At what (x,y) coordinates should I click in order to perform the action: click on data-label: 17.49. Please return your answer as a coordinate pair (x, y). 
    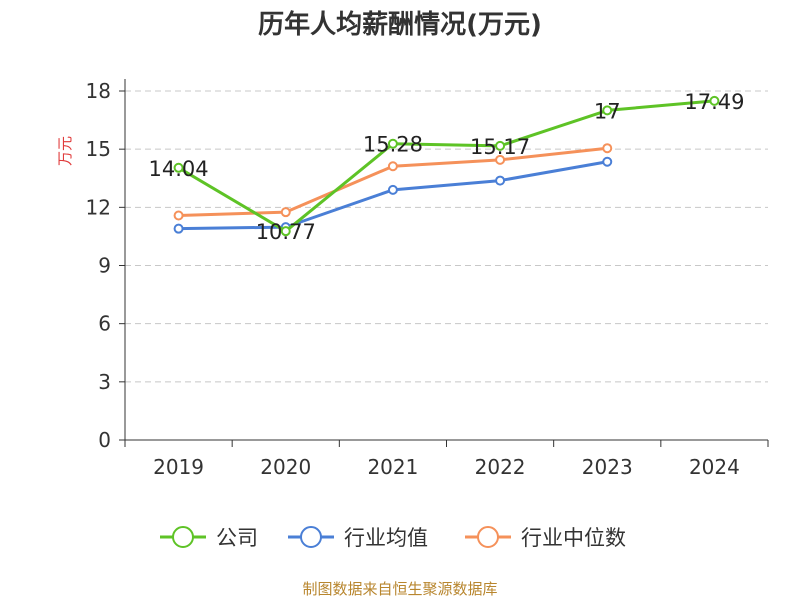
    Looking at the image, I should click on (714, 102).